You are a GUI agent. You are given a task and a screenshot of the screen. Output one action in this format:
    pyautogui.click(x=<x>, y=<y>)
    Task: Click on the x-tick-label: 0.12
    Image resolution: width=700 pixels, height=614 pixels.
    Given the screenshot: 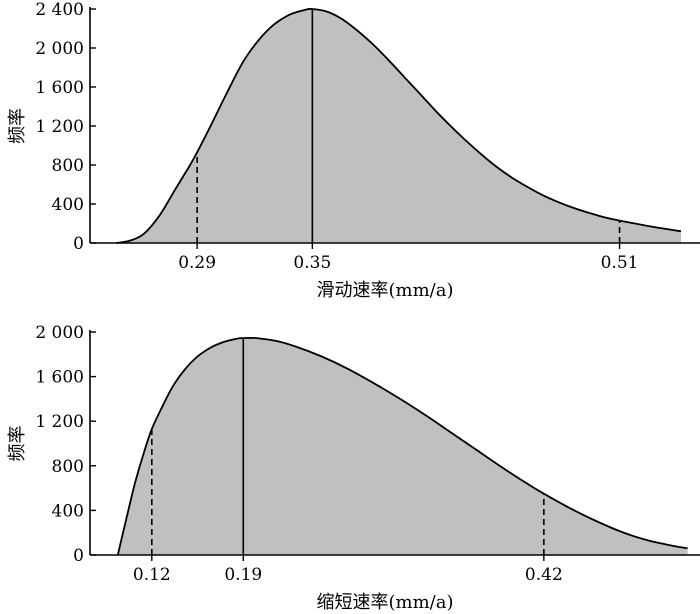 What is the action you would take?
    pyautogui.click(x=152, y=575)
    